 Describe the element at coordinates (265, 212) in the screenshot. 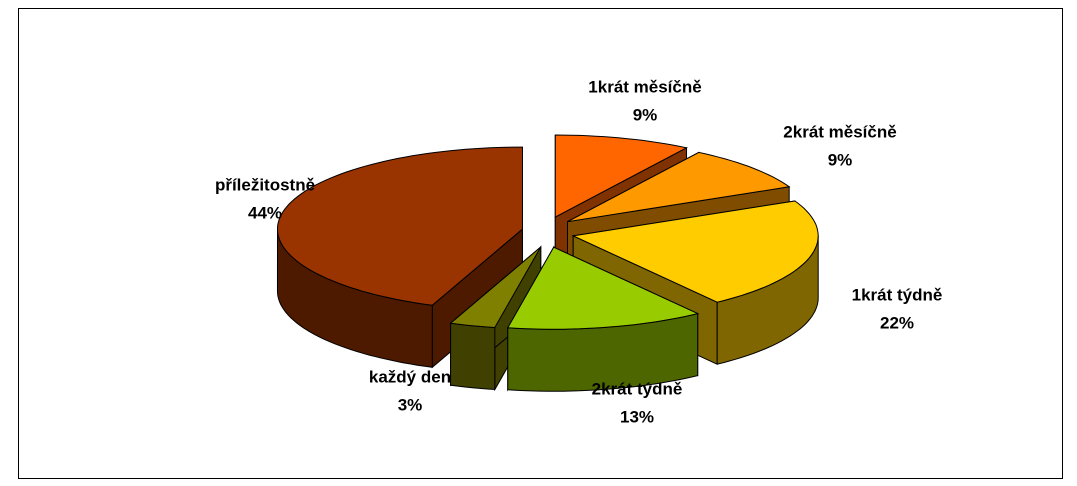

I see `slice-value-label: 44%` at that location.